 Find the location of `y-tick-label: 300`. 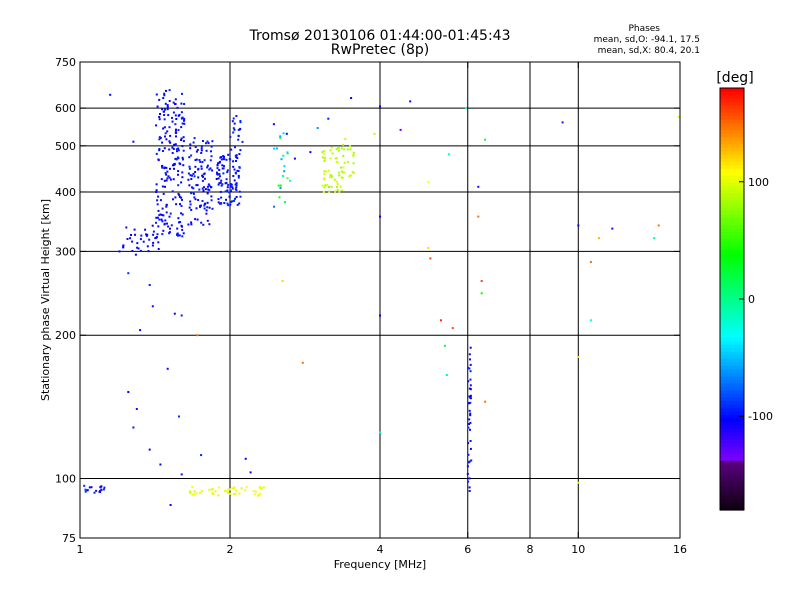

y-tick-label: 300 is located at coordinates (65, 251).